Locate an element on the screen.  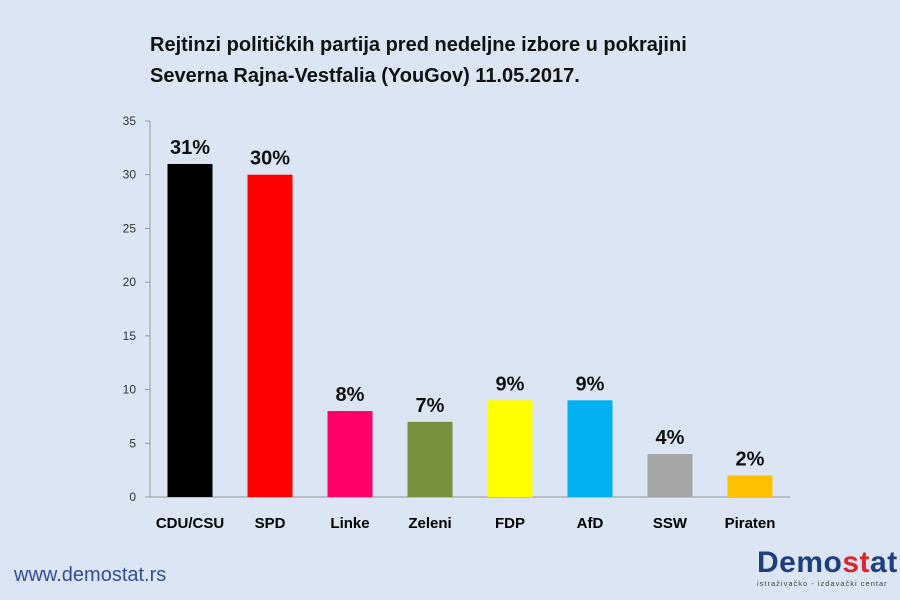
logo-part-2: at is located at coordinates (884, 562).